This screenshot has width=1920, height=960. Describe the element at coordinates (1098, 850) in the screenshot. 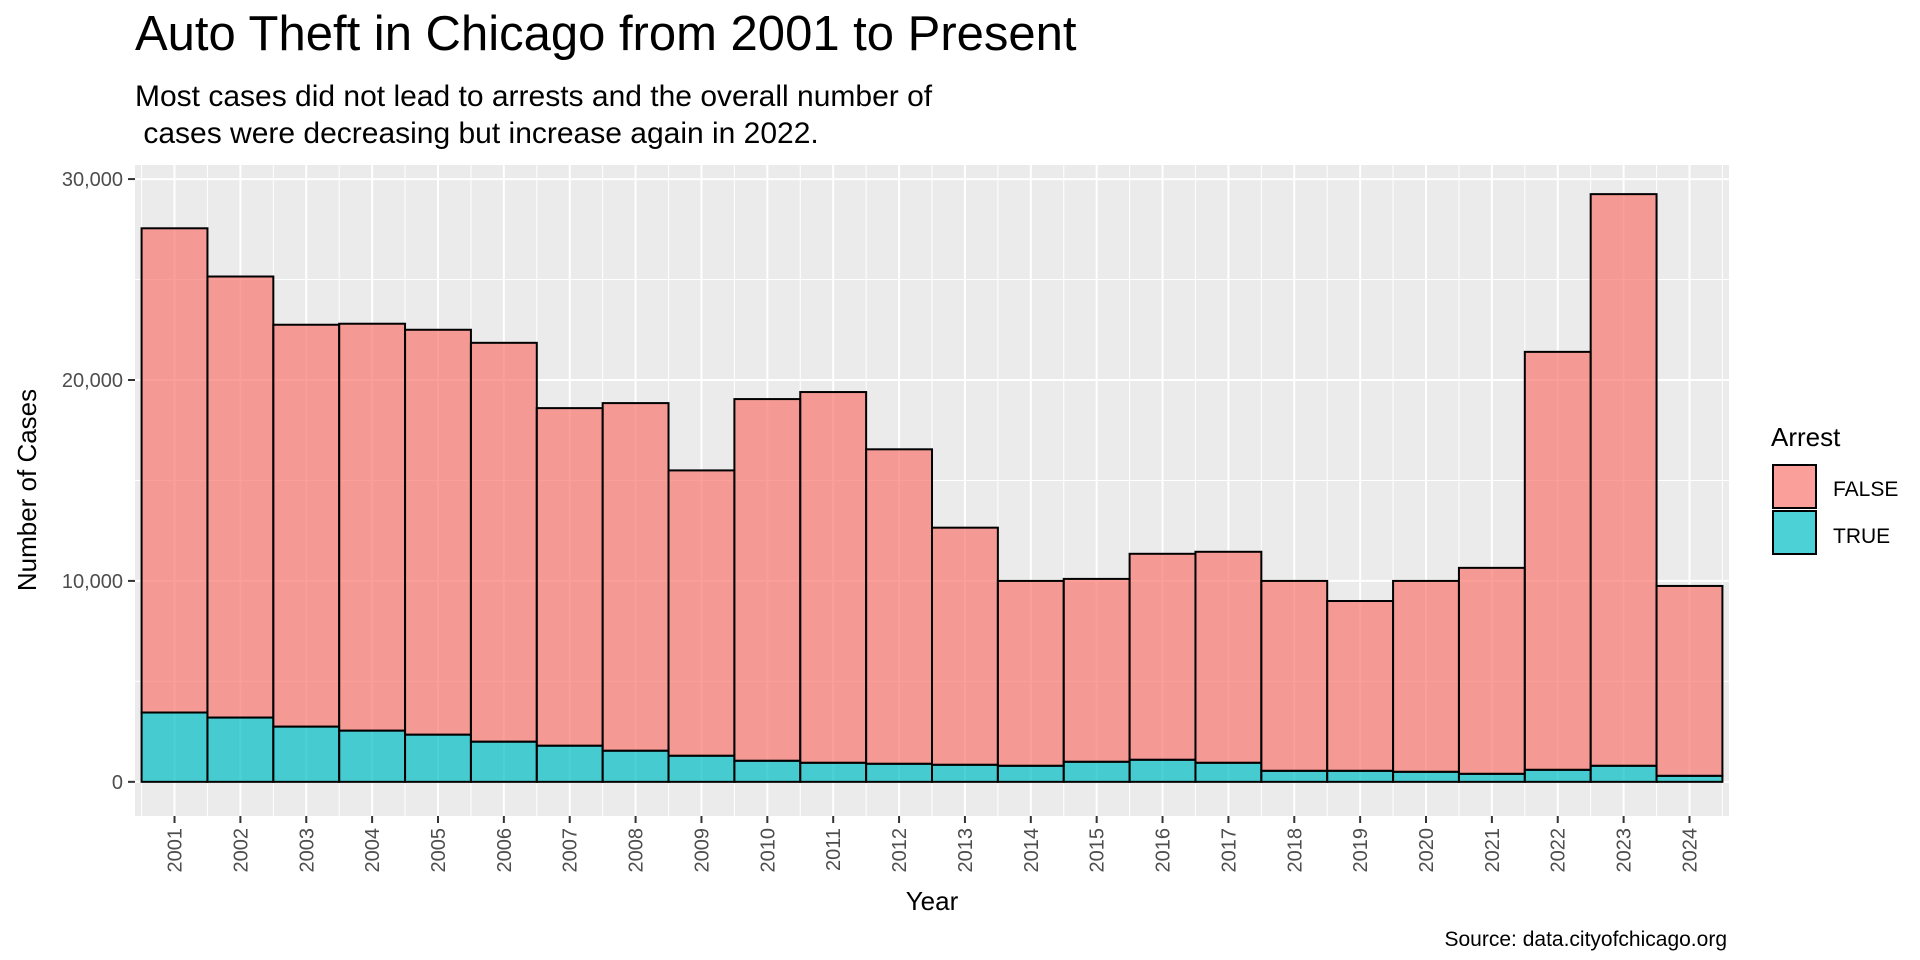

I see `x-tick-label: 2015` at that location.